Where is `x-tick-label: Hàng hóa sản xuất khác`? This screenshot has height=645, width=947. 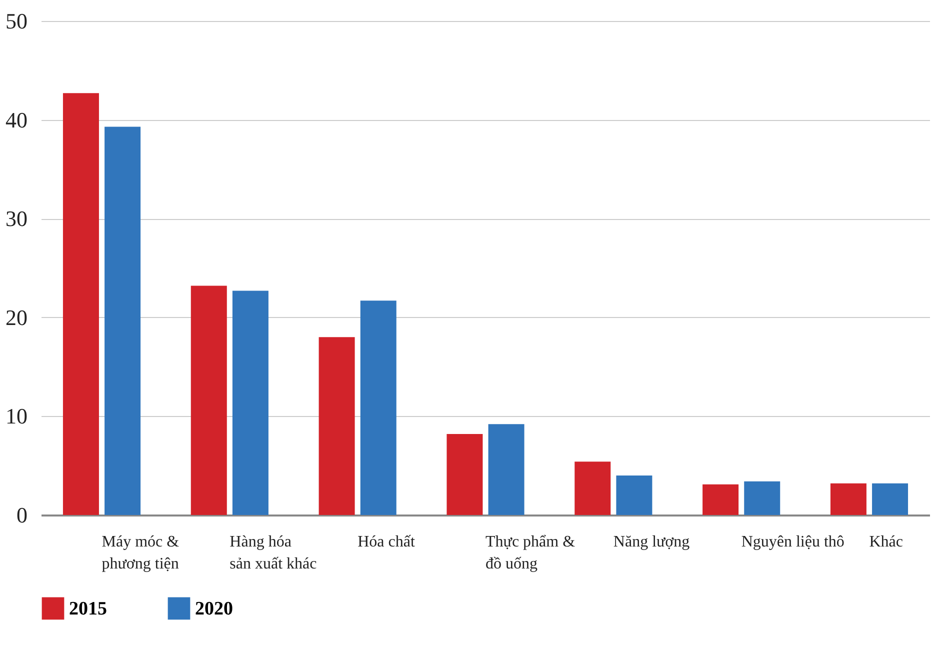
x-tick-label: Hàng hóa sản xuất khác is located at coordinates (273, 553).